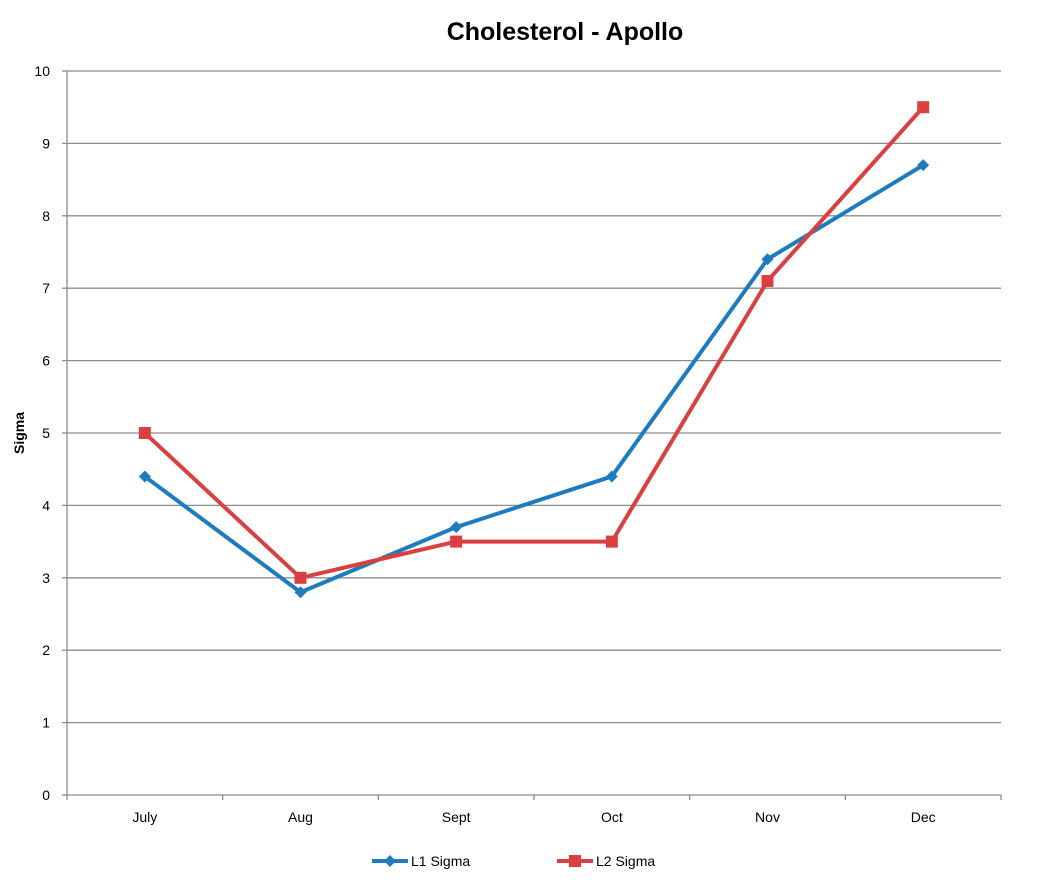 This screenshot has height=893, width=1038. What do you see at coordinates (42, 71) in the screenshot?
I see `y-tick-label: 10` at bounding box center [42, 71].